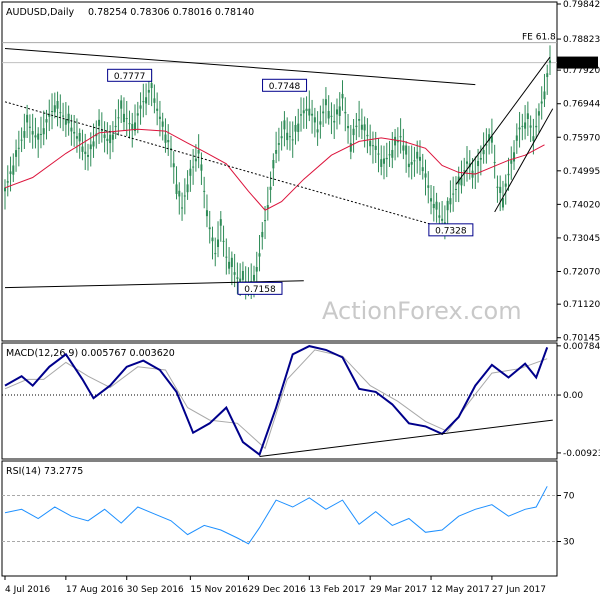  I want to click on annotation-label: 0.7328, so click(451, 231).